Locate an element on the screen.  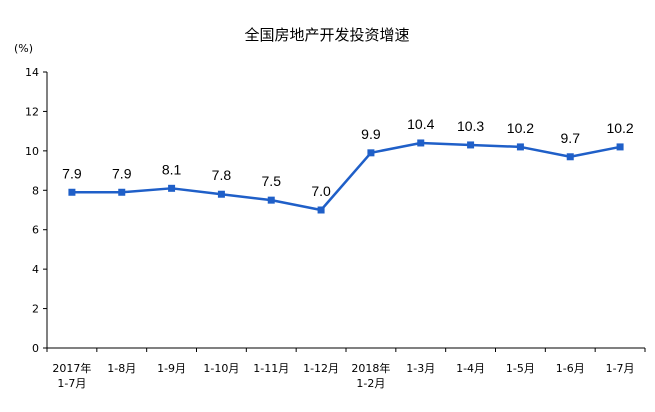
x-tick-label-line: 1-11月 is located at coordinates (271, 368).